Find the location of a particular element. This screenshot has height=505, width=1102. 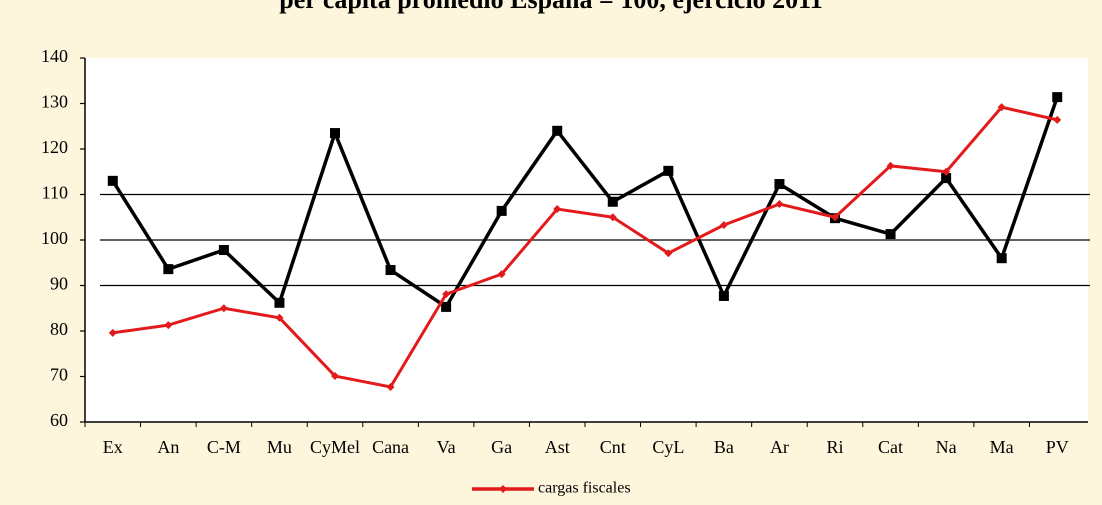

y-tick-label: 140 is located at coordinates (54, 56).